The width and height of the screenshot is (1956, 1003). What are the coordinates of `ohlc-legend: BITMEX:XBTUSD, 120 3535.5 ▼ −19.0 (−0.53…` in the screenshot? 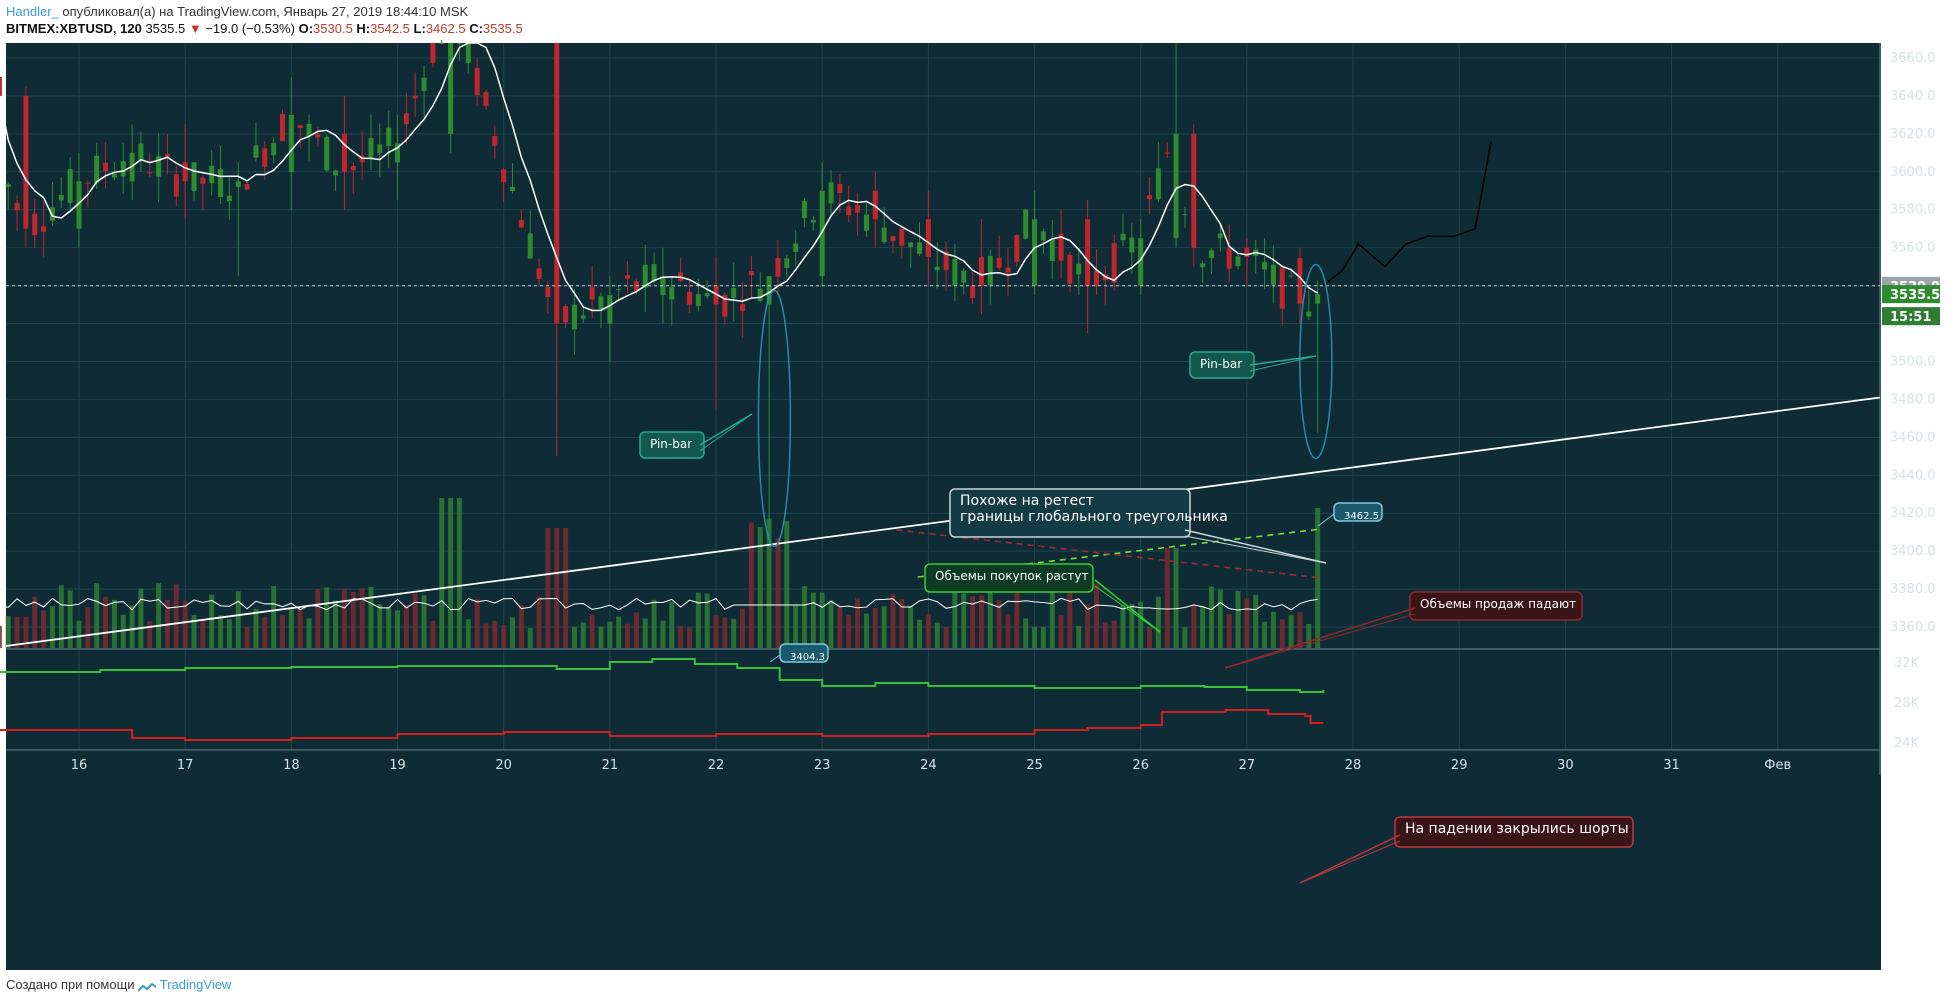 It's located at (264, 28).